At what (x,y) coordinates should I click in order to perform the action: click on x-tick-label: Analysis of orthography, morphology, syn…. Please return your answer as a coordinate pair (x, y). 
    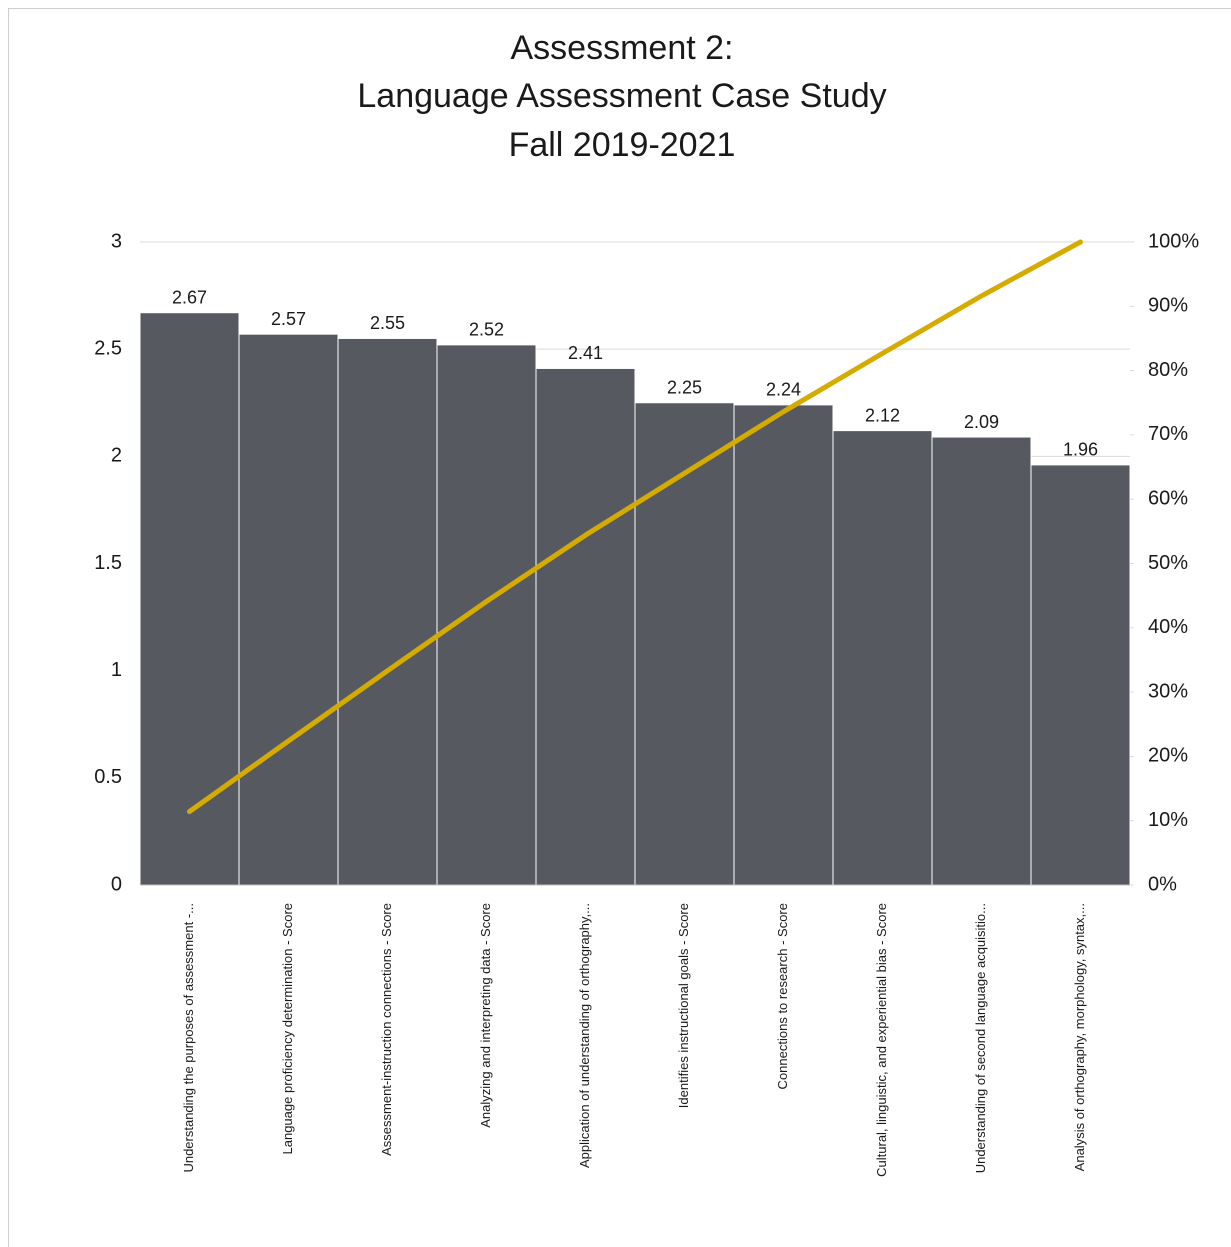
    Looking at the image, I should click on (1079, 1037).